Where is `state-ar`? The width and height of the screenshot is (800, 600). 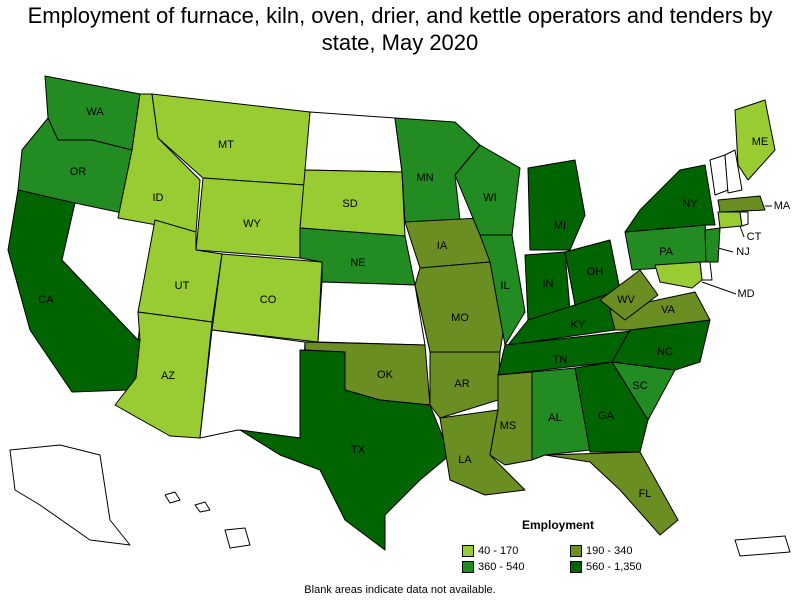
state-ar is located at coordinates (465, 385).